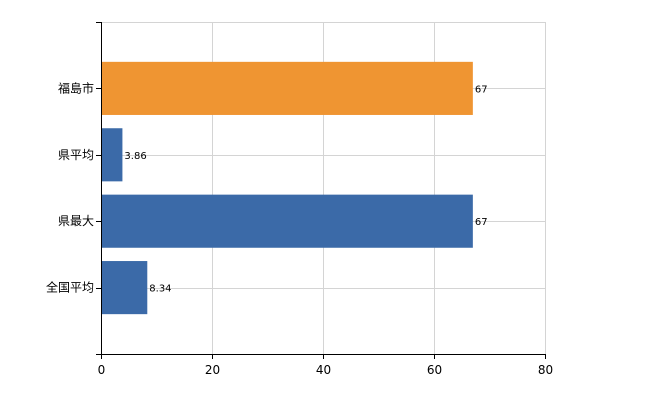  Describe the element at coordinates (76, 87) in the screenshot. I see `category-label: 福島市` at that location.